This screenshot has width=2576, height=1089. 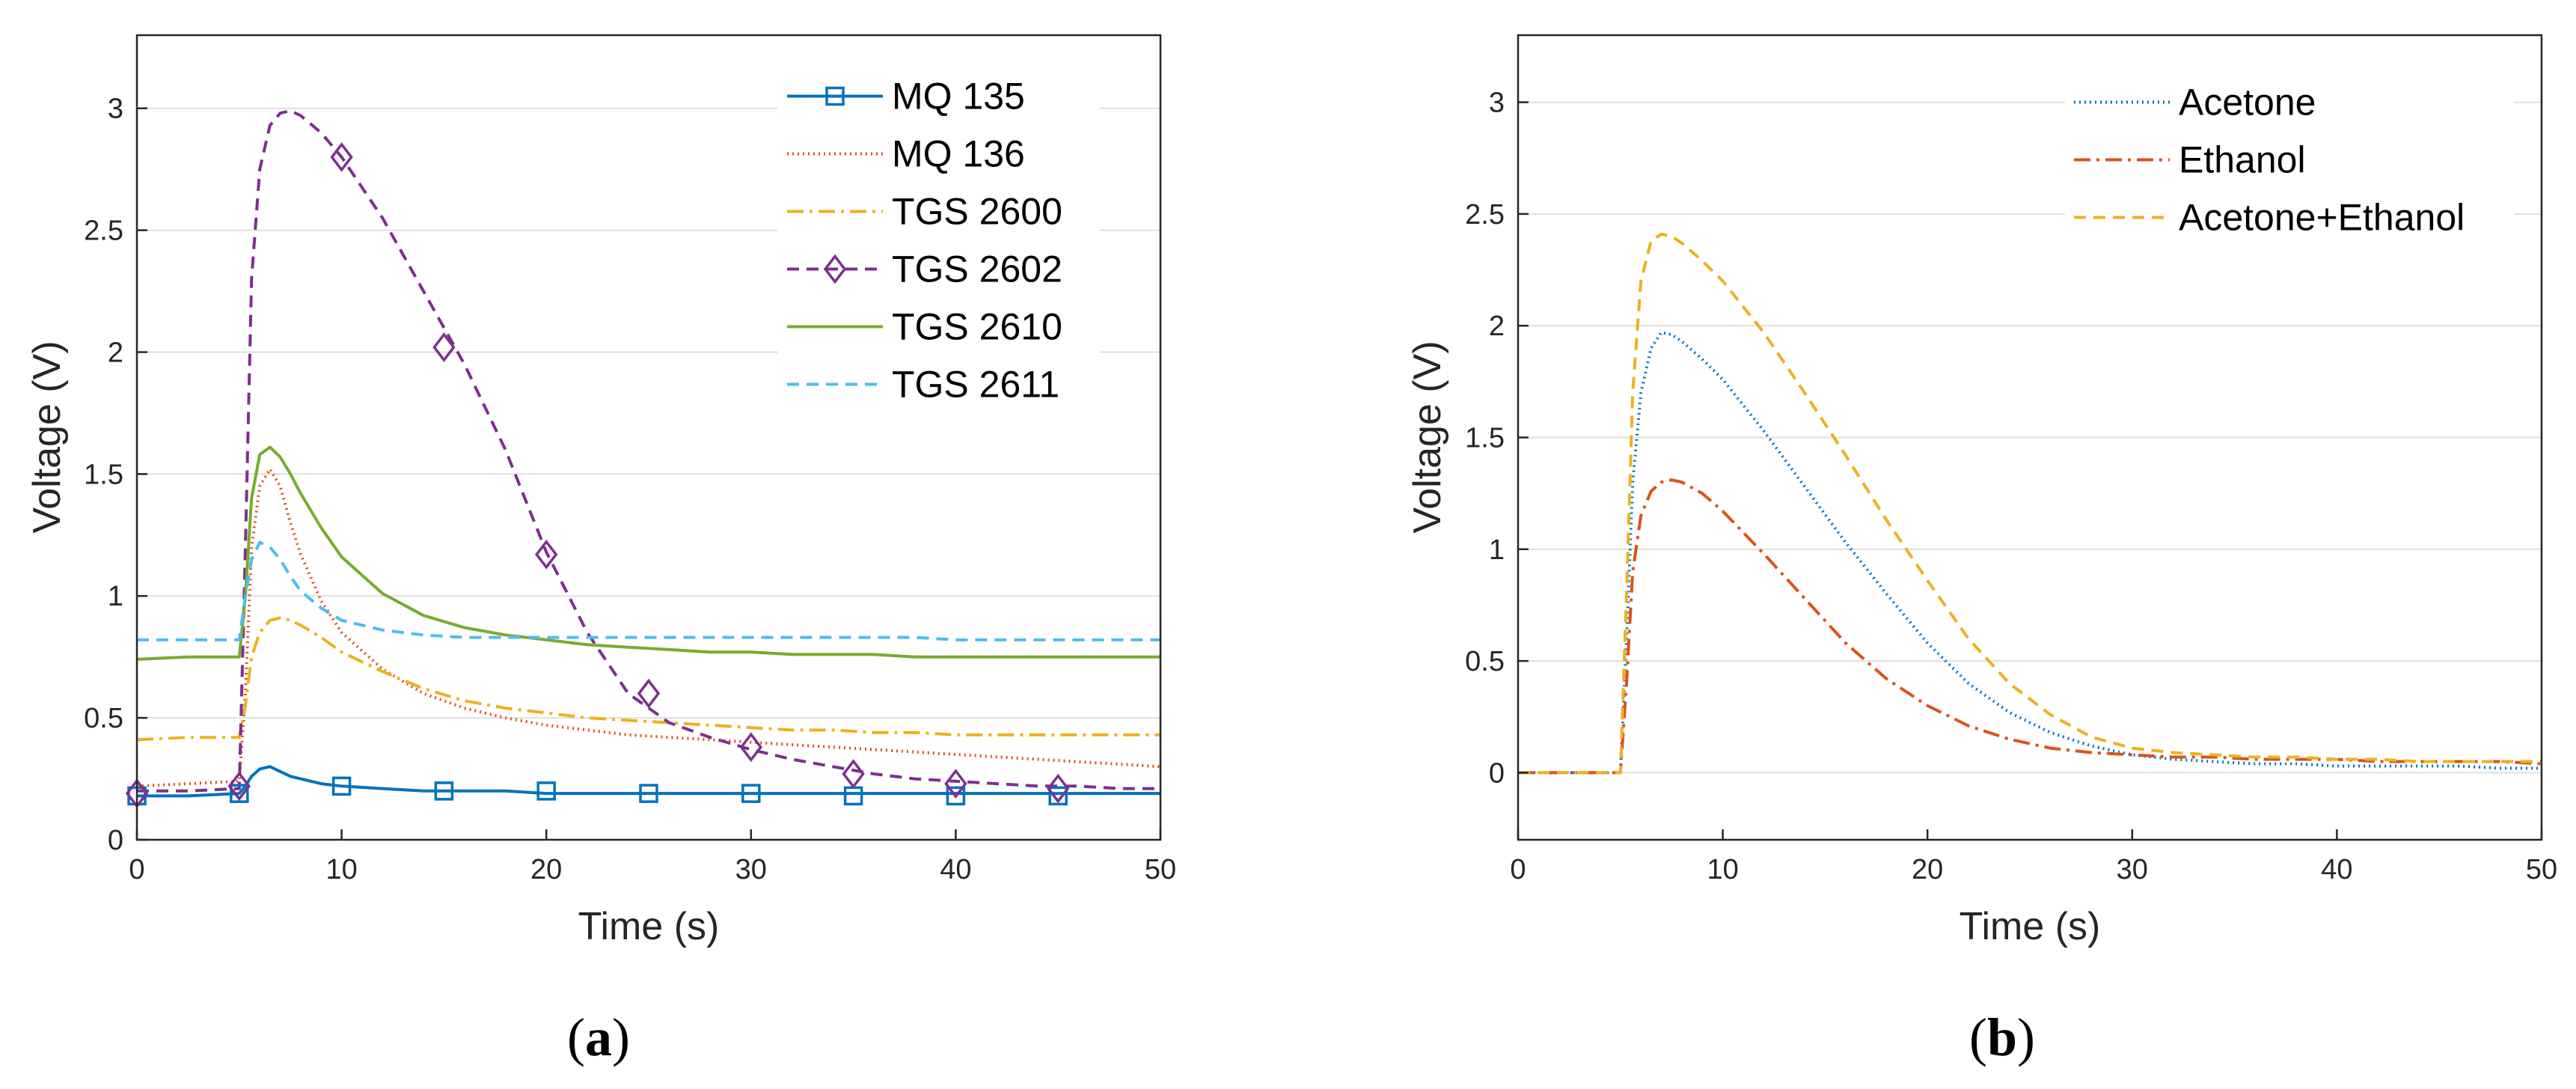 What do you see at coordinates (2002, 1037) in the screenshot?
I see `panel-b-caption: (b)` at bounding box center [2002, 1037].